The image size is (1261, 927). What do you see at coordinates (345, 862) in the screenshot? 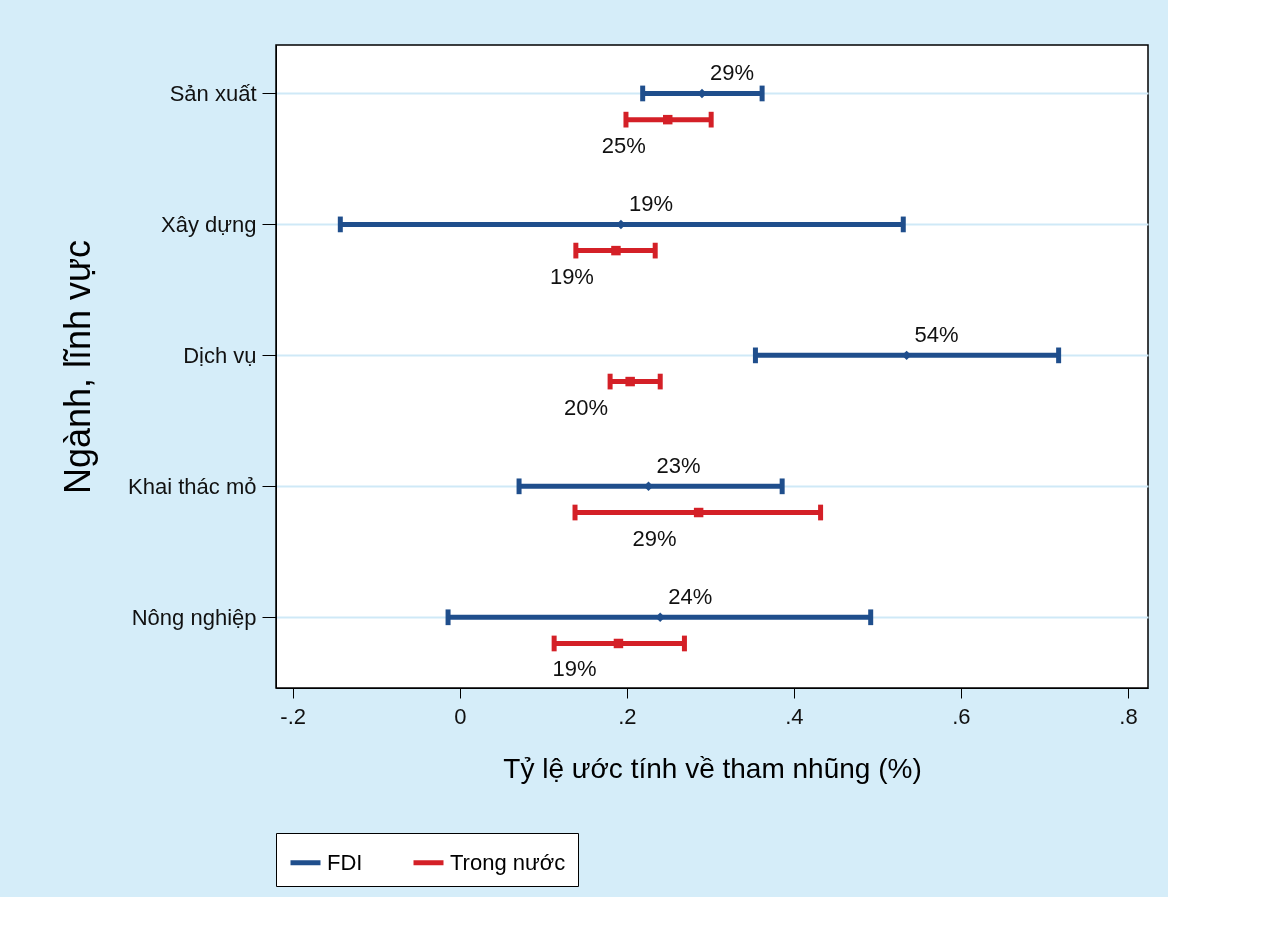
I see `legend-label: FDI` at bounding box center [345, 862].